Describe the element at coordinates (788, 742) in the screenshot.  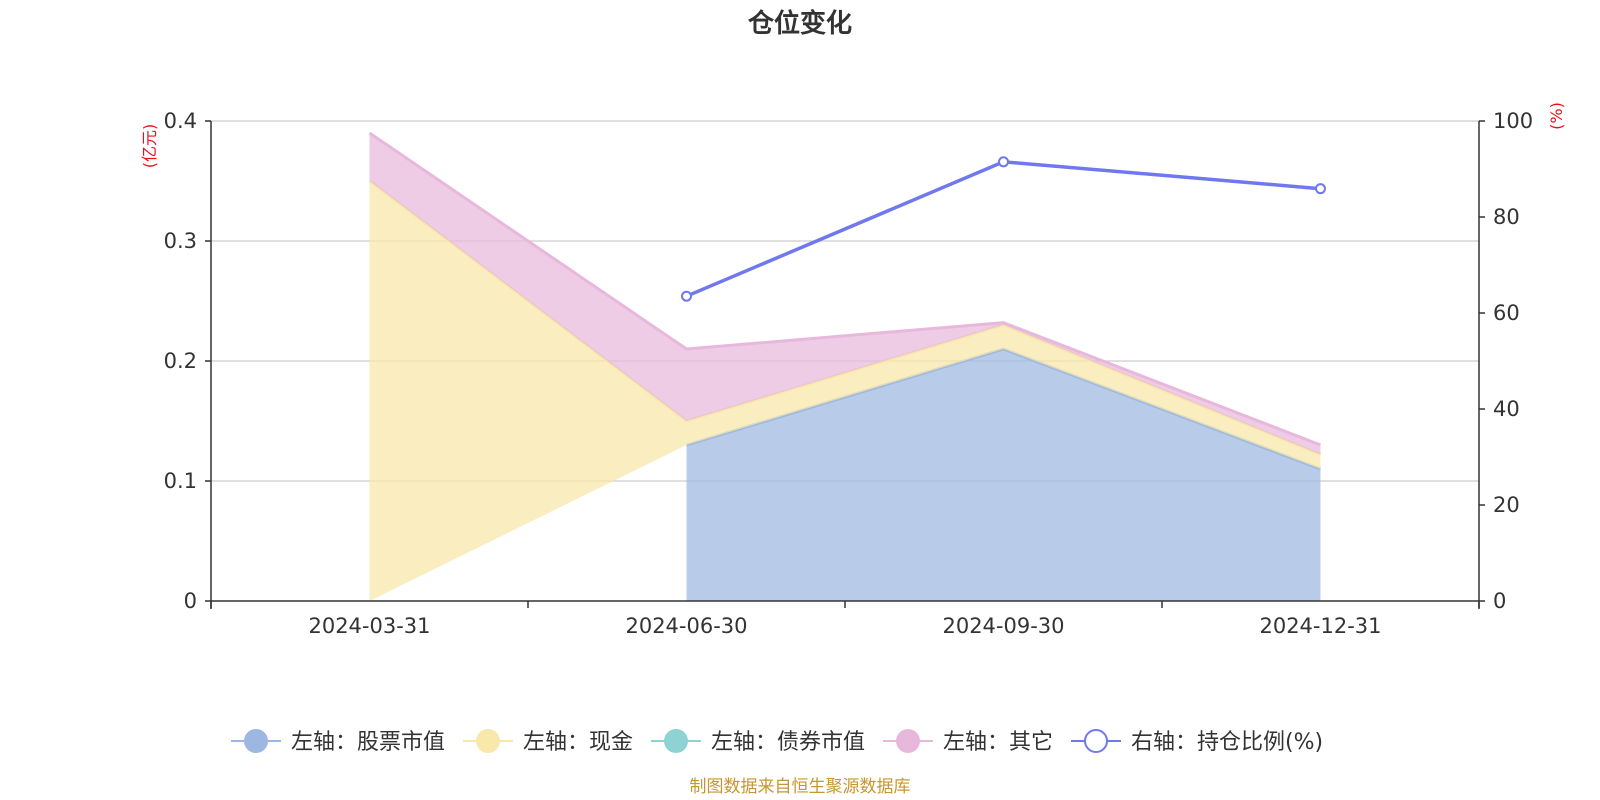
I see `legend-label: 左轴：债券市值` at that location.